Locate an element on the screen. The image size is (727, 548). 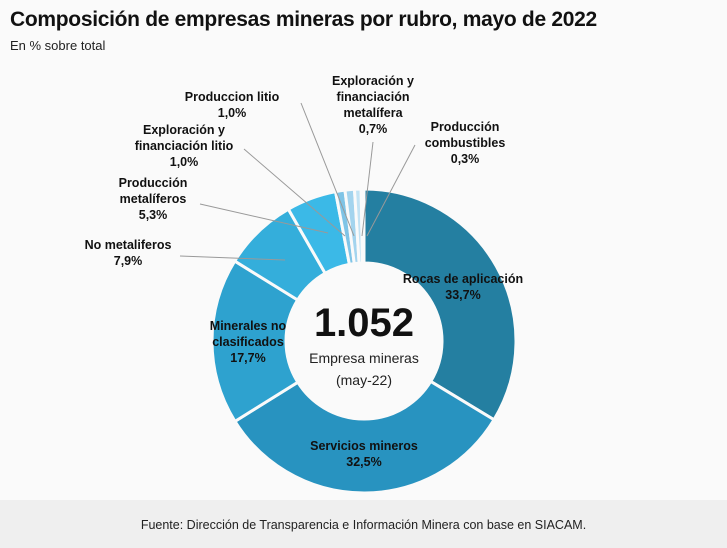
slice-label-7: Exploración y financiación metalífera 0,7% is located at coordinates (373, 105).